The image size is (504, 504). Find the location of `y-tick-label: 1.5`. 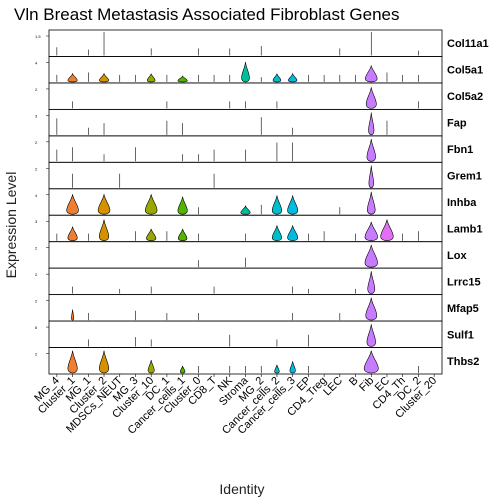

y-tick-label: 1.5 is located at coordinates (38, 36).